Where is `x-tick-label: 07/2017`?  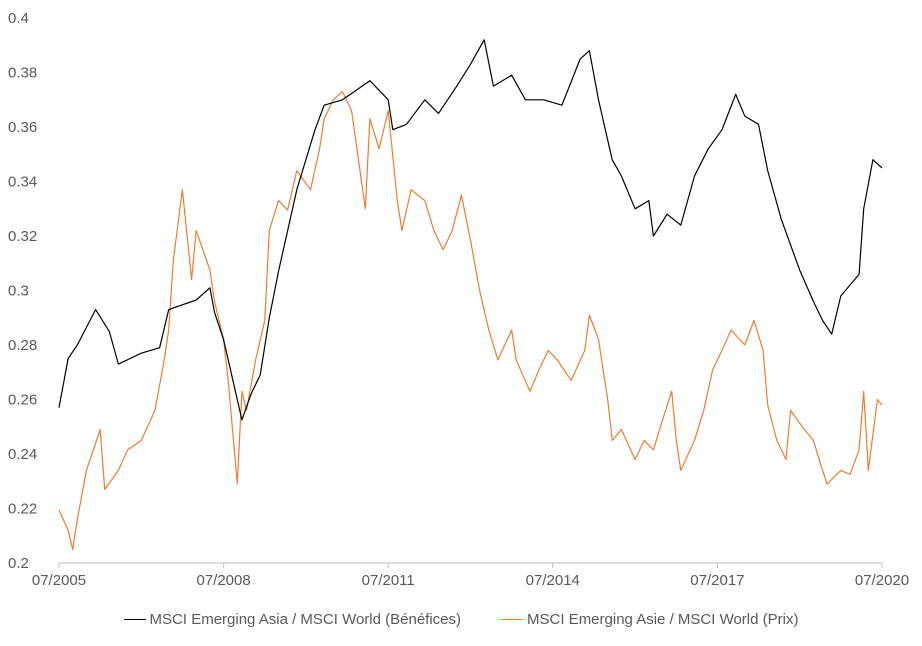 x-tick-label: 07/2017 is located at coordinates (717, 580).